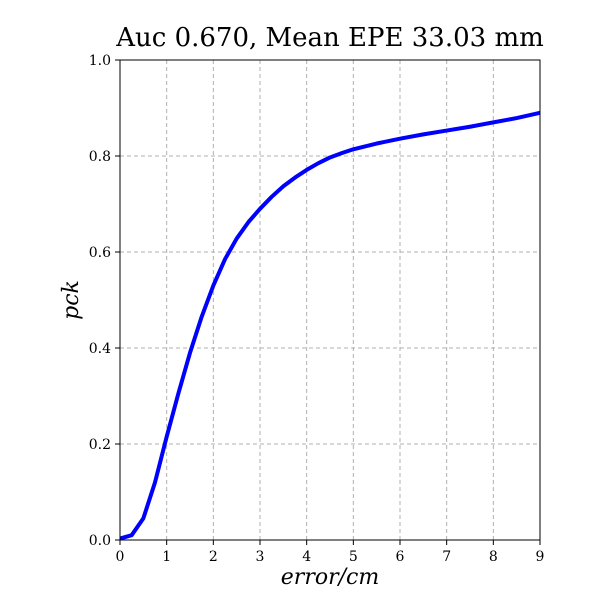 This screenshot has height=600, width=600. What do you see at coordinates (540, 557) in the screenshot?
I see `x-tick-label: 9` at bounding box center [540, 557].